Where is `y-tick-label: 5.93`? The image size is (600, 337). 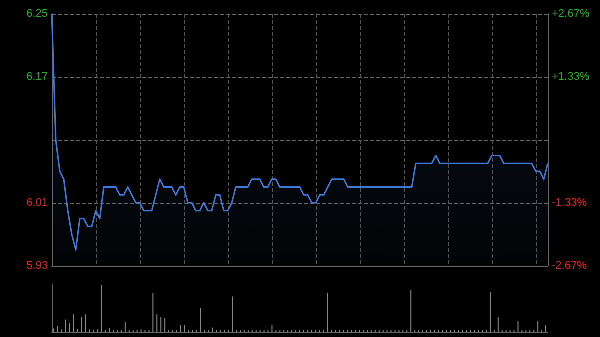 y-tick-label: 5.93 is located at coordinates (37, 266).